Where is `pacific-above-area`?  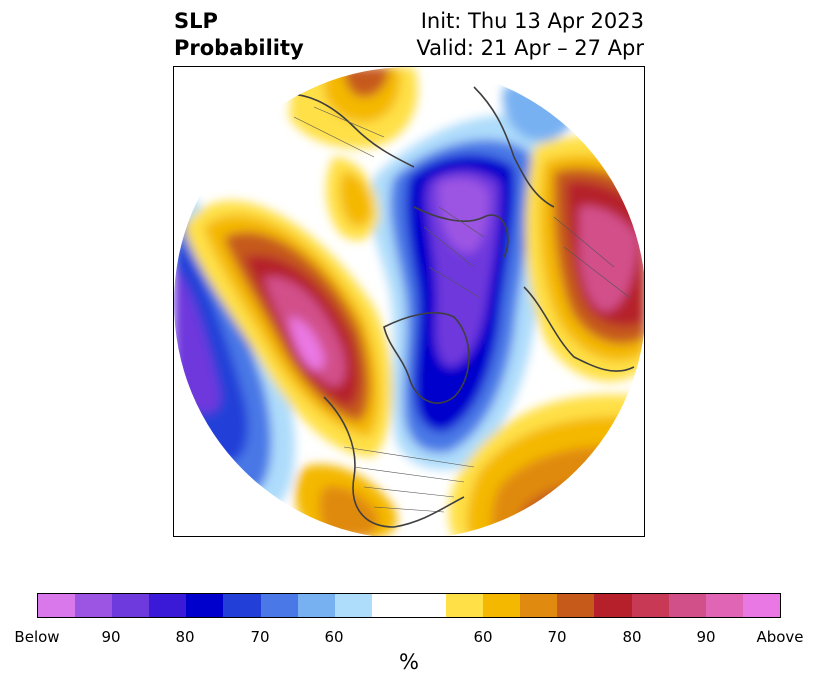 pacific-above-area is located at coordinates (288, 328).